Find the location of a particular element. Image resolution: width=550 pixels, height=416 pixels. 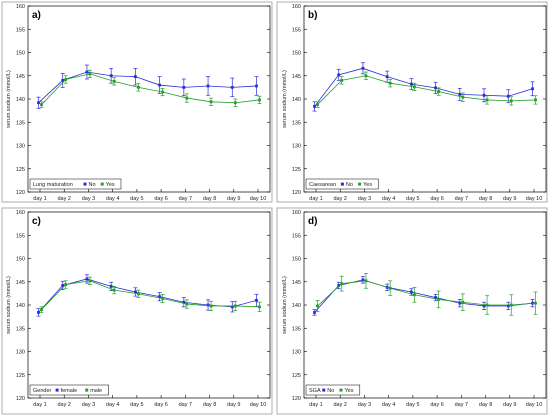

legend: Gender female male is located at coordinates (69, 390).